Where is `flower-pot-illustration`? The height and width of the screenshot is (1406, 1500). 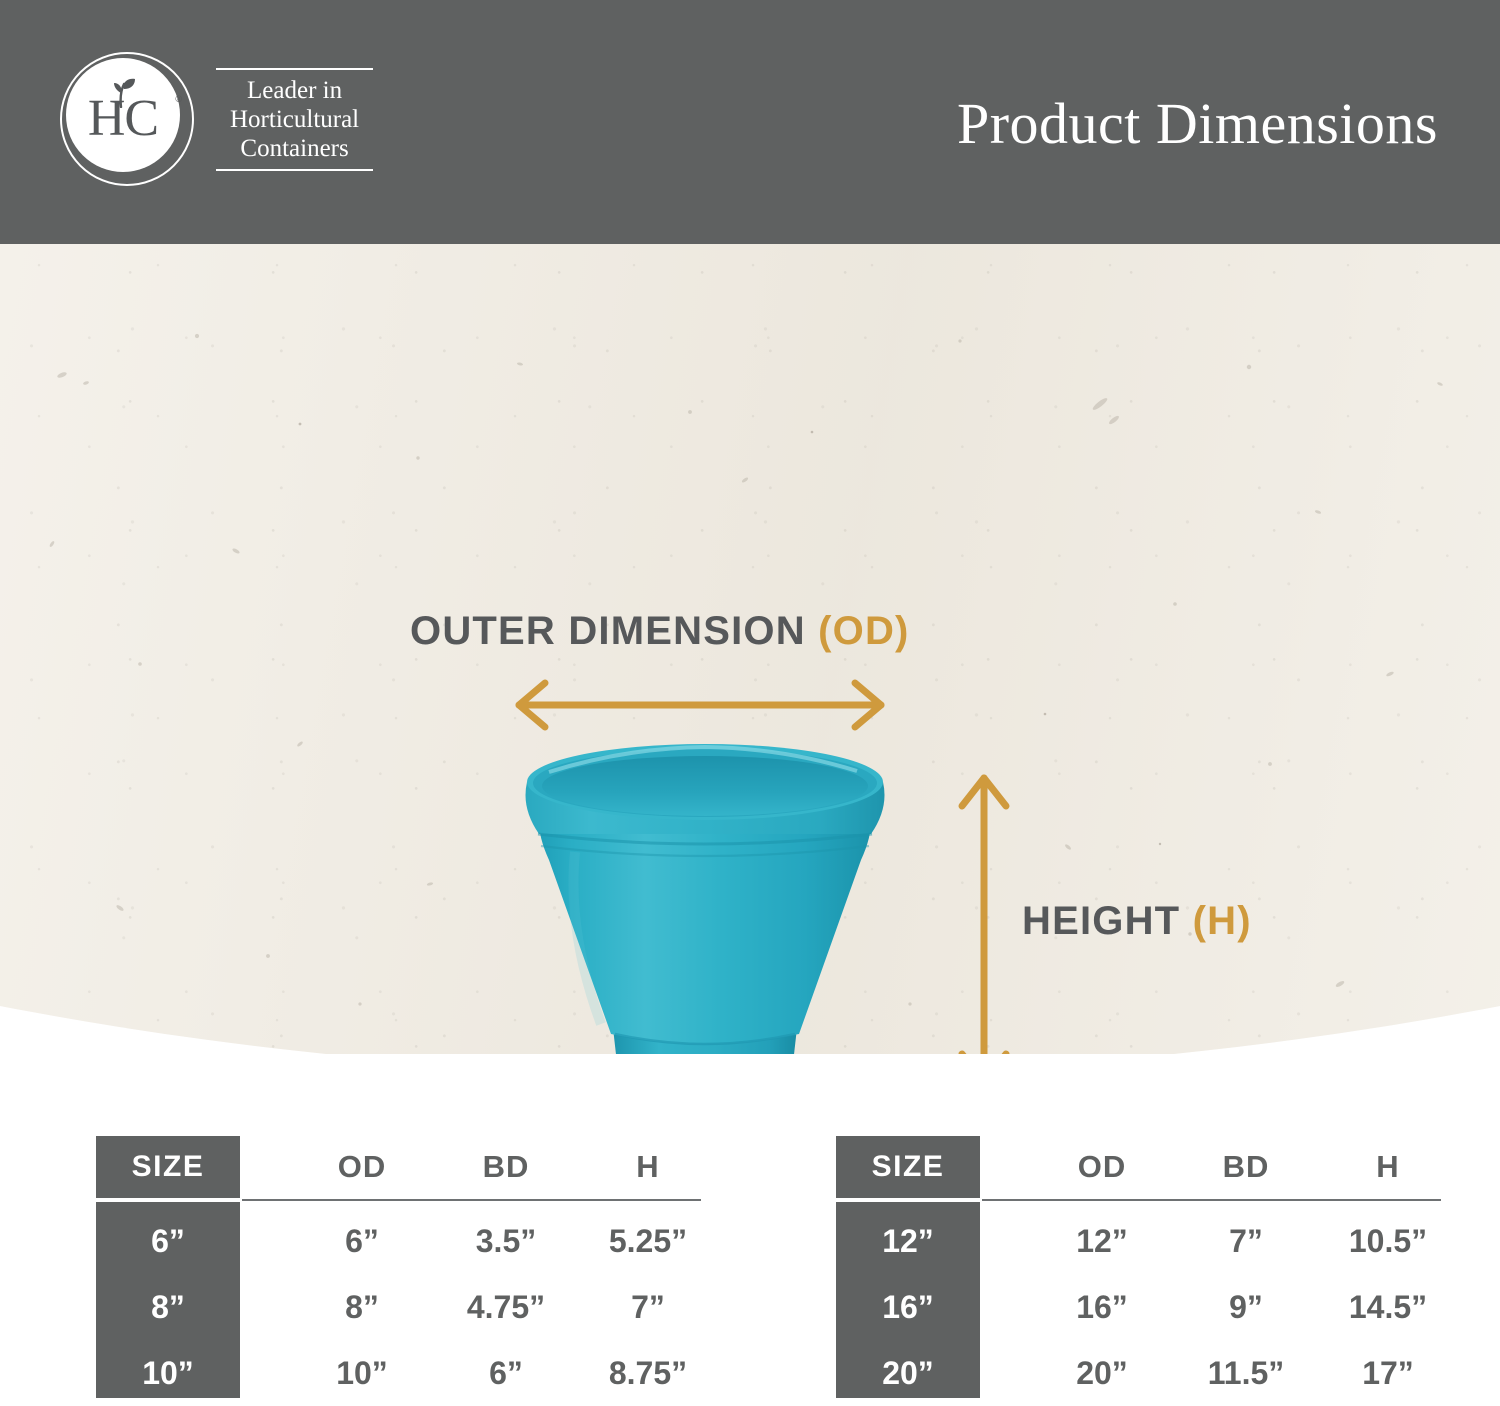 flower-pot-illustration is located at coordinates (705, 899).